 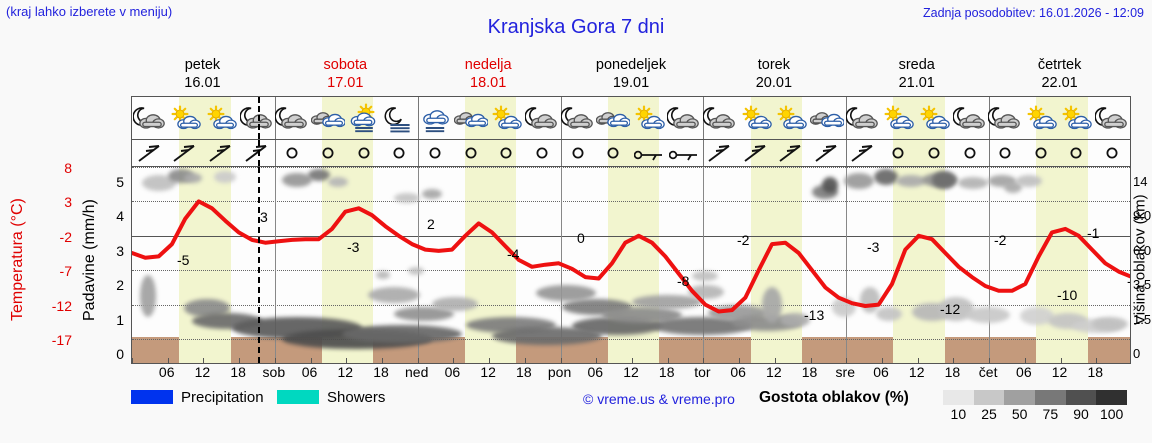 I want to click on precipitation-axis-title: Padavine (mm/h), so click(x=89, y=260).